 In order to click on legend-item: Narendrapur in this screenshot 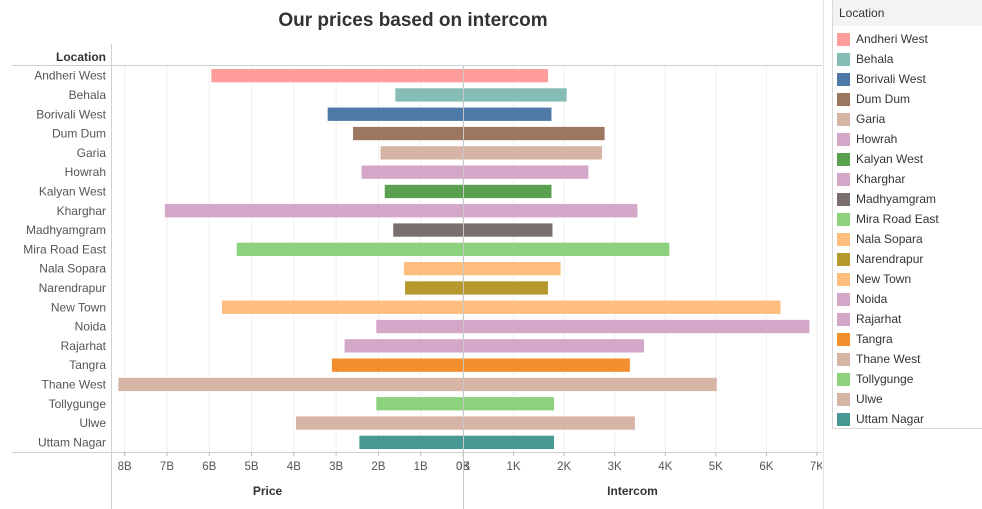, I will do `click(880, 259)`.